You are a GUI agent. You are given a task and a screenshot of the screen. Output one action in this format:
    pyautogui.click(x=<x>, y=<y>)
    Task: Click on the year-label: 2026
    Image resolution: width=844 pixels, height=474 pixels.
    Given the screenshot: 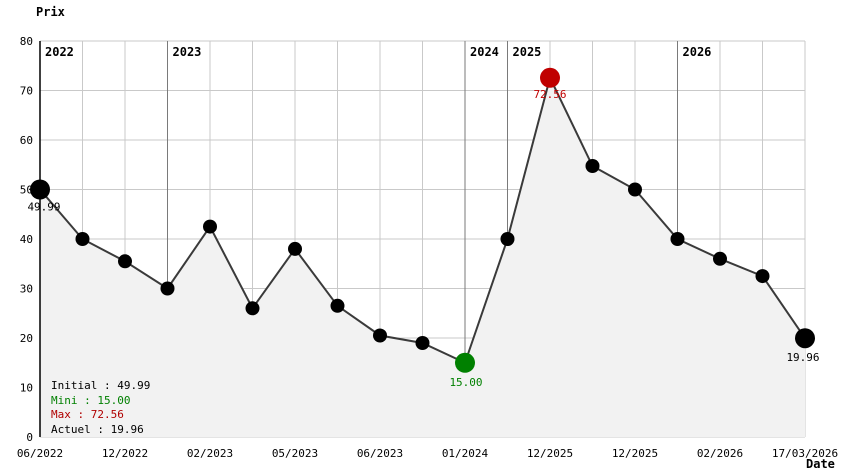 What is the action you would take?
    pyautogui.click(x=697, y=52)
    